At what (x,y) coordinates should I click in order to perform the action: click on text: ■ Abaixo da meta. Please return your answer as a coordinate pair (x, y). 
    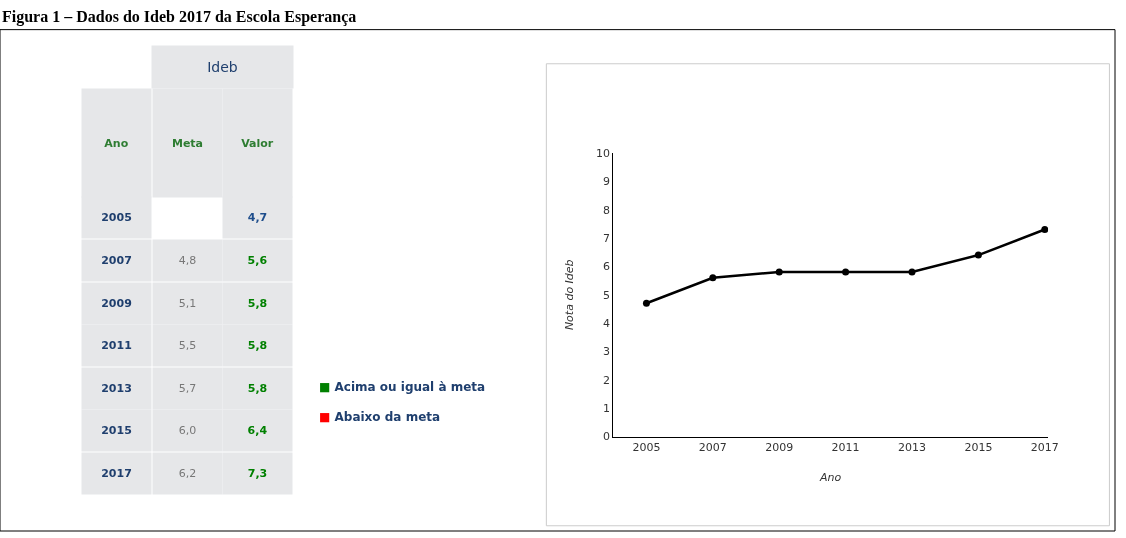
    Looking at the image, I should click on (380, 417).